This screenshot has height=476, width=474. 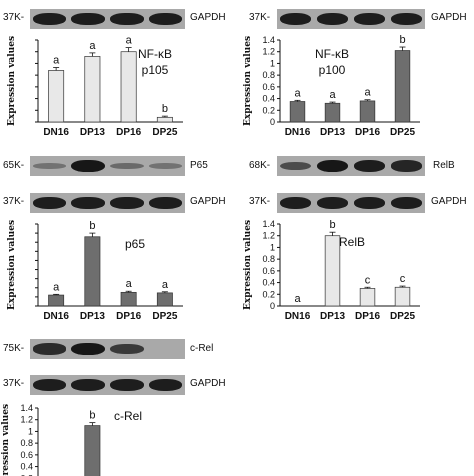 What do you see at coordinates (56, 132) in the screenshot?
I see `category-label: DN16` at bounding box center [56, 132].